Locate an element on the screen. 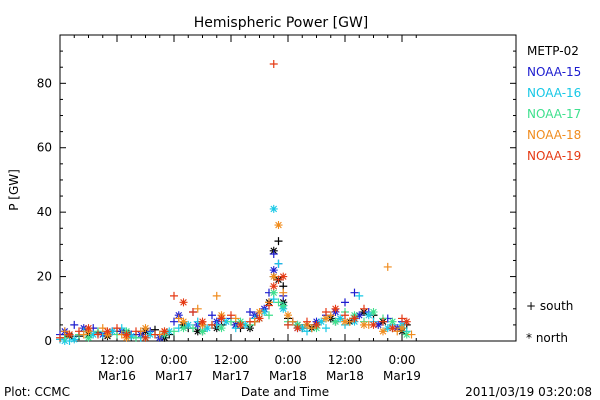  x-tick-date: Mar16 is located at coordinates (117, 376).